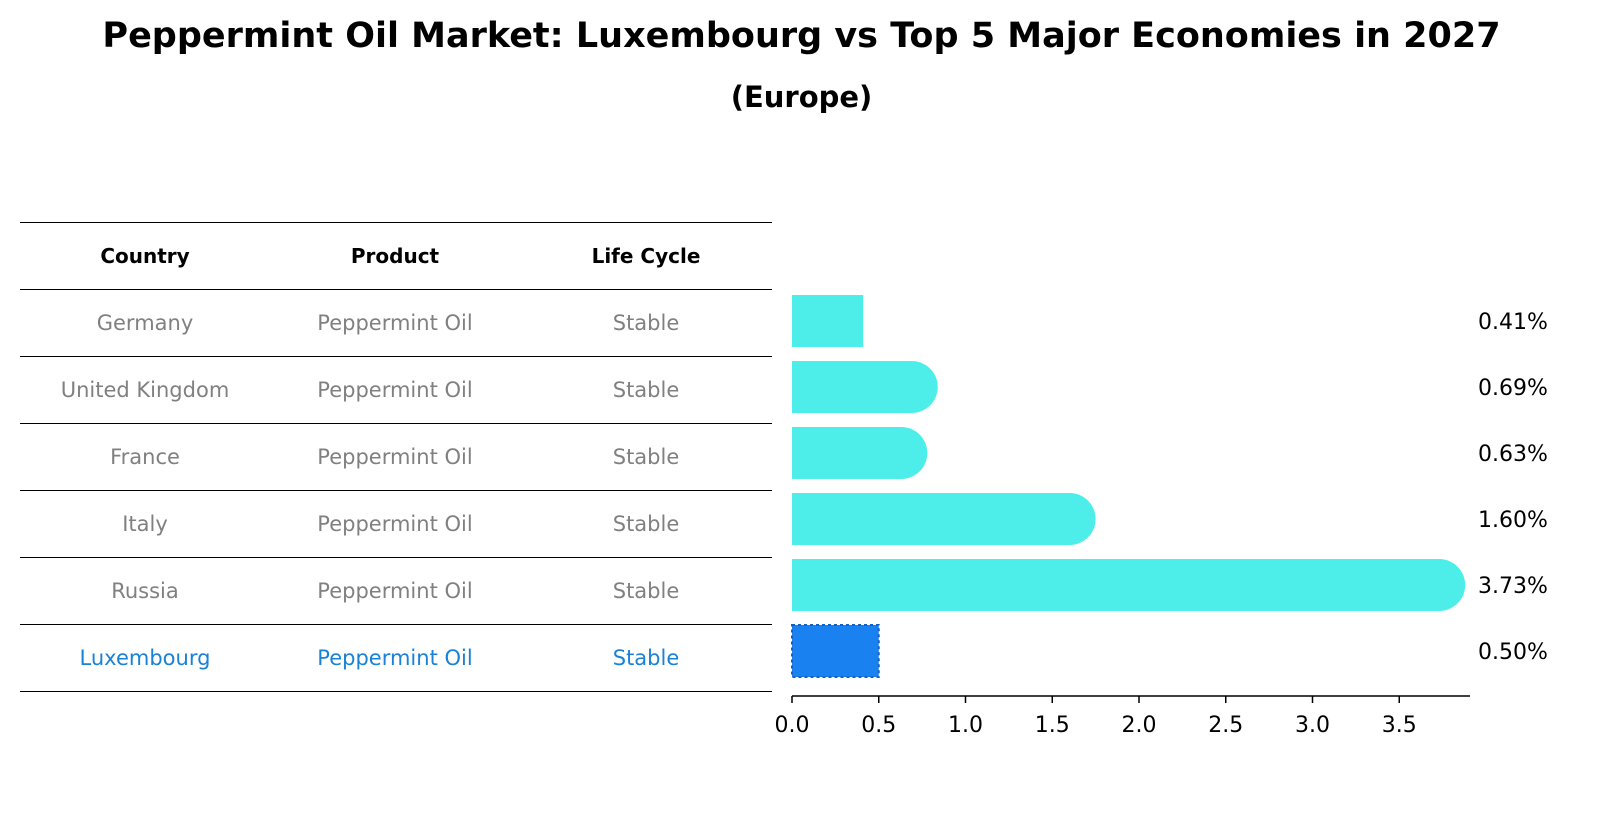  What do you see at coordinates (1312, 725) in the screenshot?
I see `x-tick-label: 3.0` at bounding box center [1312, 725].